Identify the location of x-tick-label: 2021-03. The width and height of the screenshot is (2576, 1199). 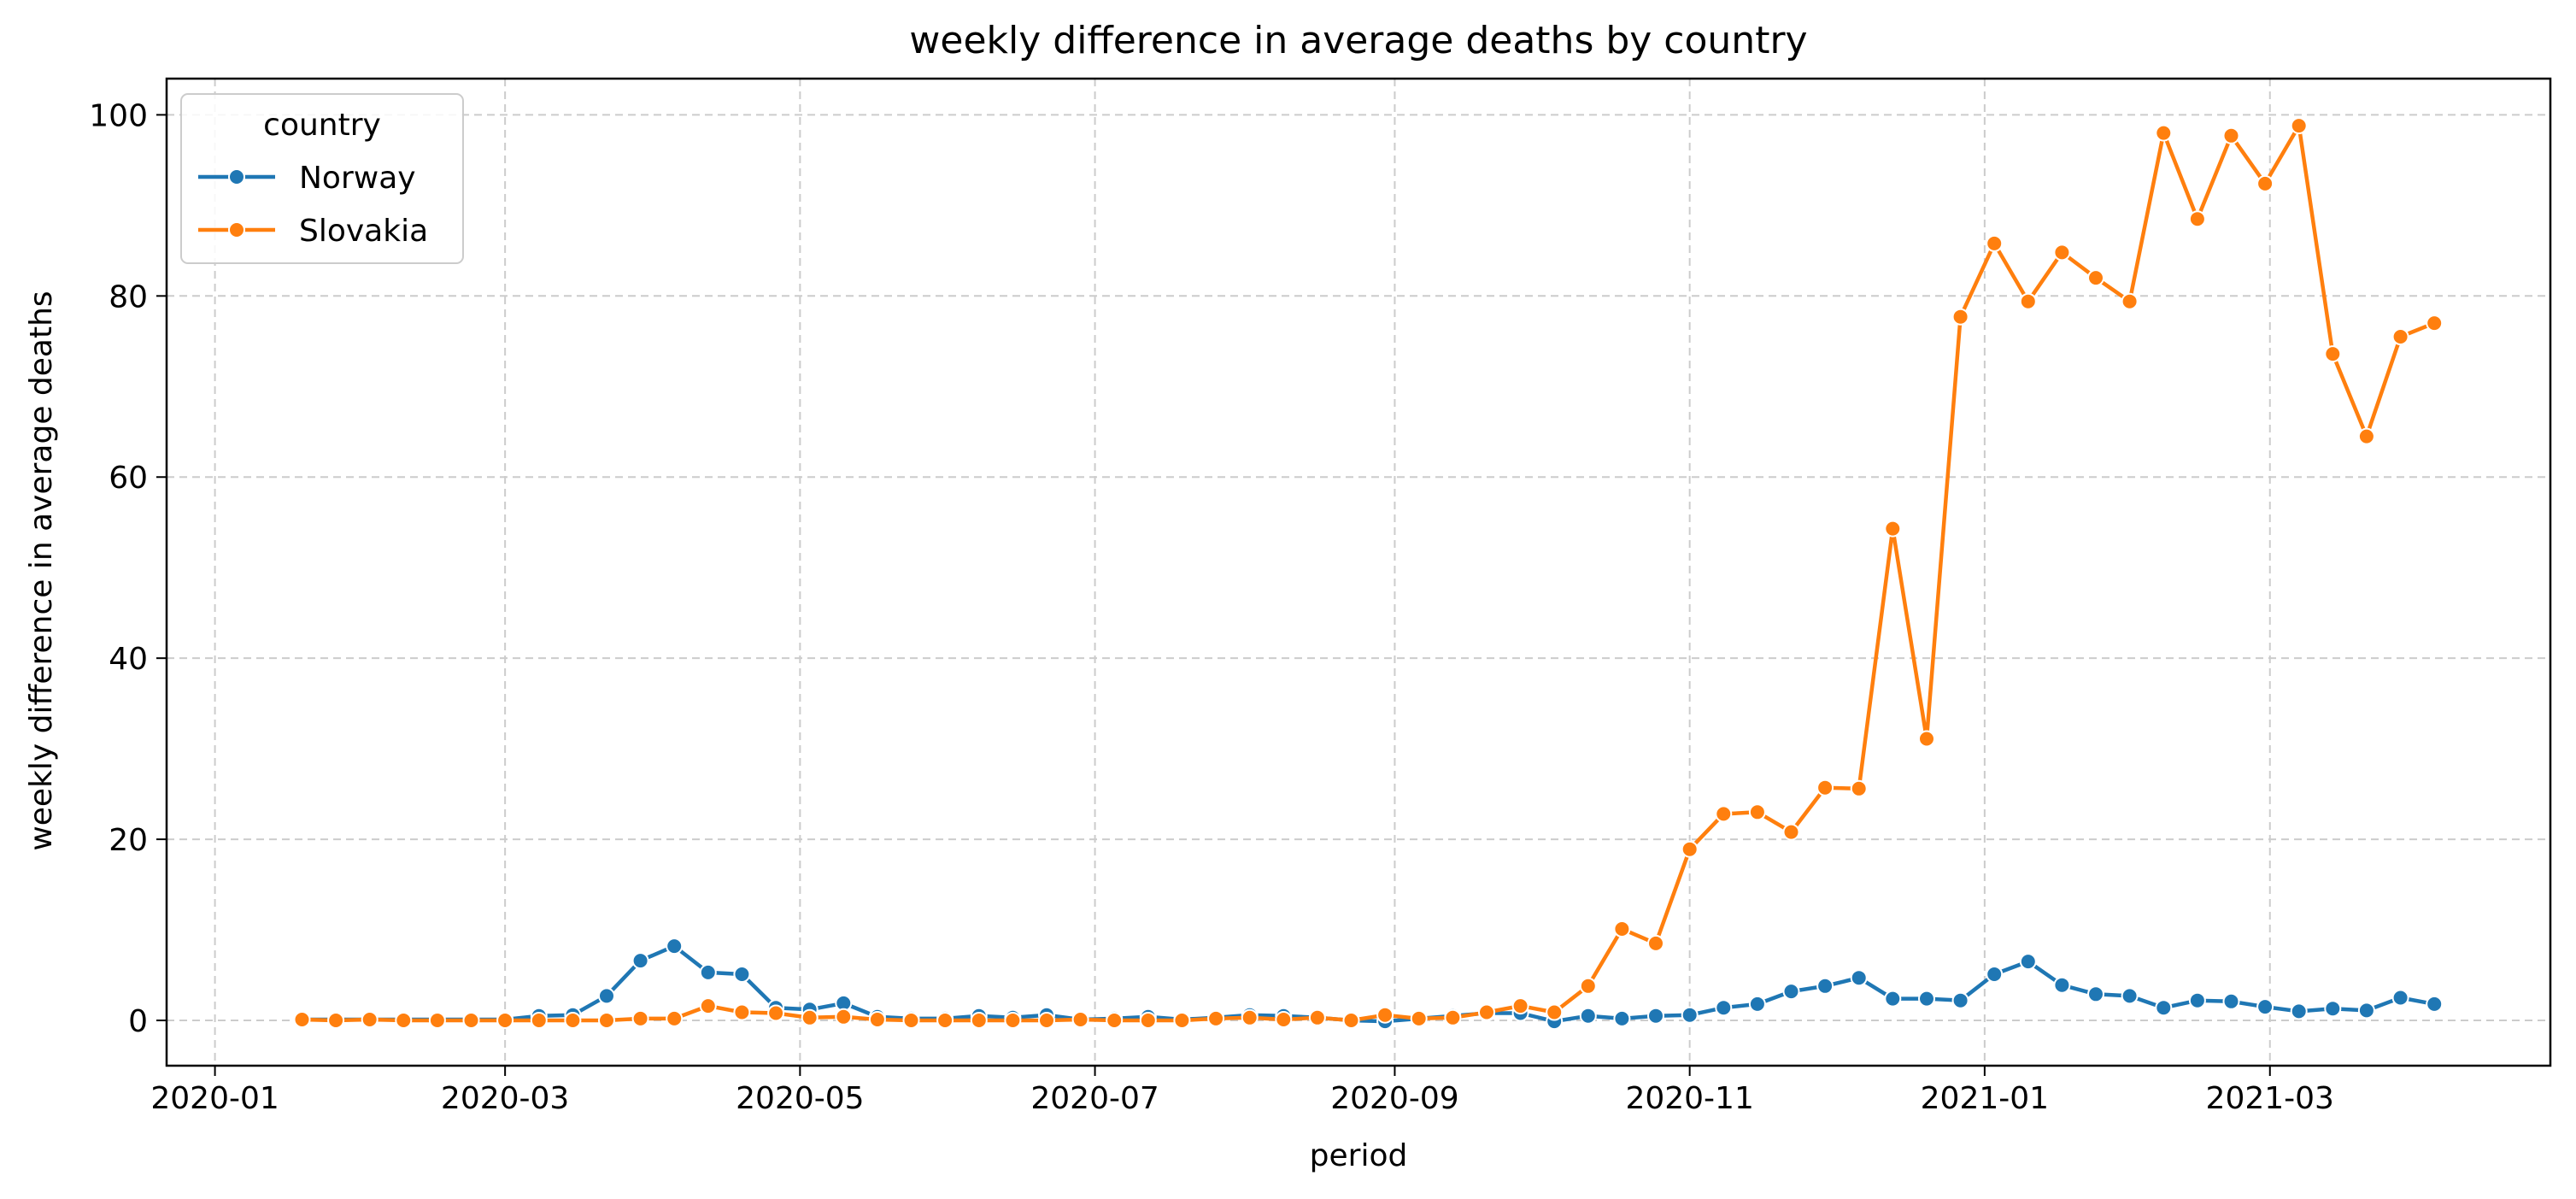
(2270, 1098).